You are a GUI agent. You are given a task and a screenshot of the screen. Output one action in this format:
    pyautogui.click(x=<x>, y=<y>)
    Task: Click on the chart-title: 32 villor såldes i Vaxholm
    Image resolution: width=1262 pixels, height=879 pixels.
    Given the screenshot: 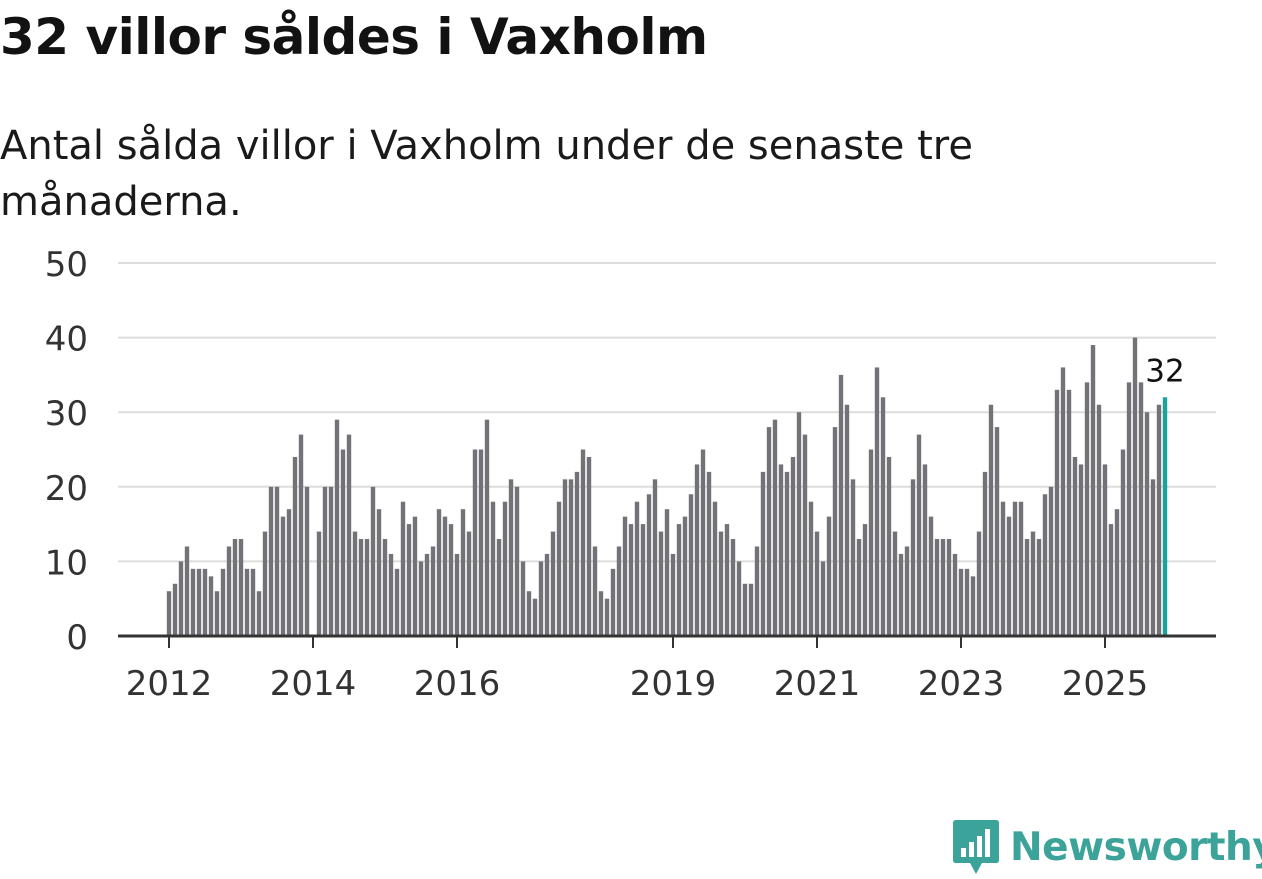 What is the action you would take?
    pyautogui.click(x=354, y=37)
    